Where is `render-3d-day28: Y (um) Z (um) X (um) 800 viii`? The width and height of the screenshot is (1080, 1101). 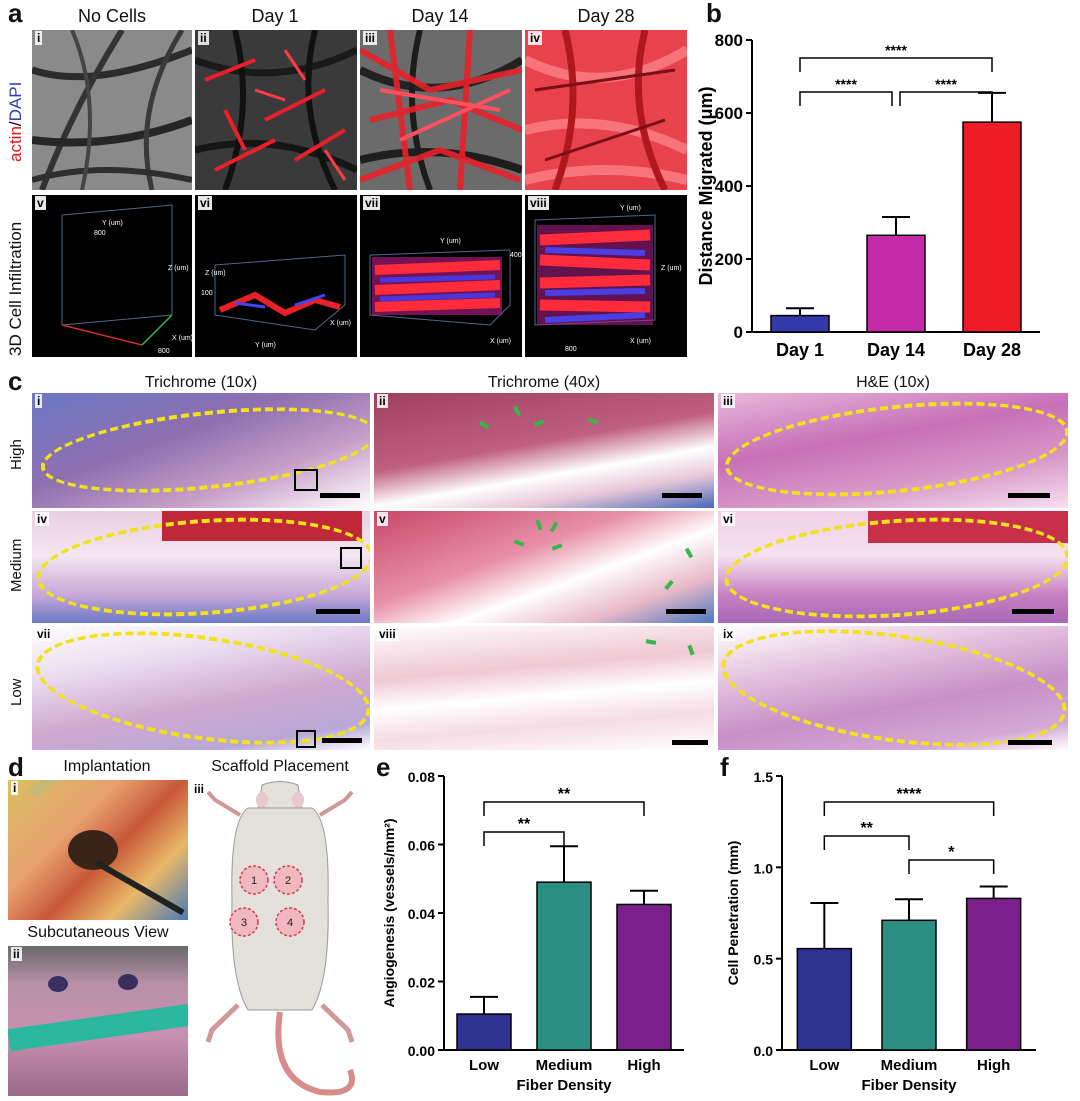
render-3d-day28: Y (um) Z (um) X (um) 800 viii is located at coordinates (606, 276).